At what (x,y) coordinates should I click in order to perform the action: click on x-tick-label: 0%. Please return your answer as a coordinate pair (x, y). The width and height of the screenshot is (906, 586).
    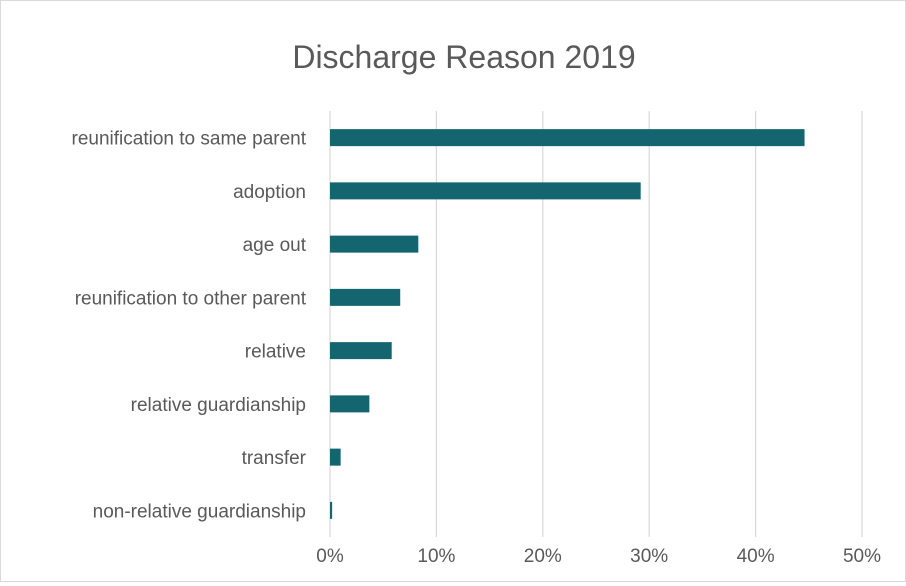
    Looking at the image, I should click on (330, 556).